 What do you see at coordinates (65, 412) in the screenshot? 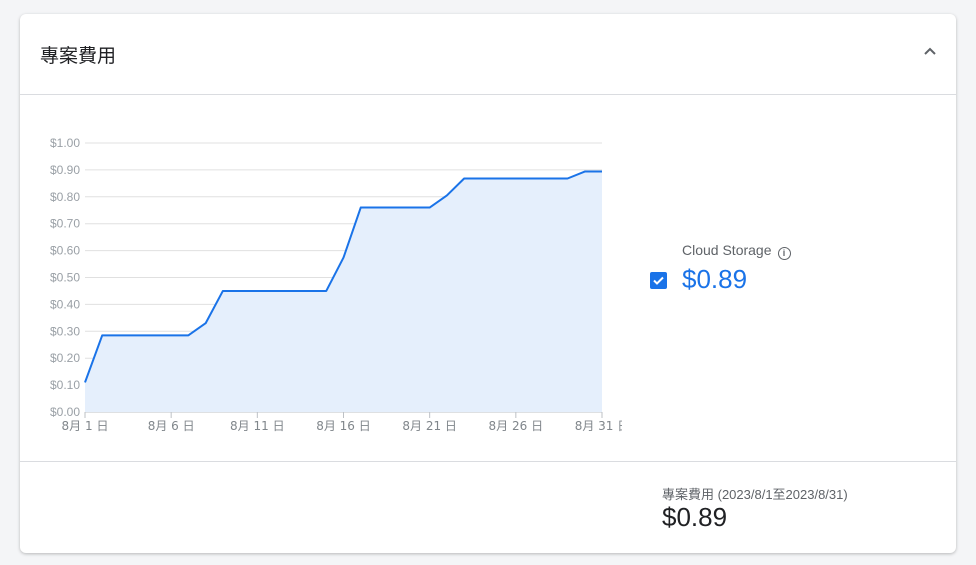
I see `y-tick-label: $0.00` at bounding box center [65, 412].